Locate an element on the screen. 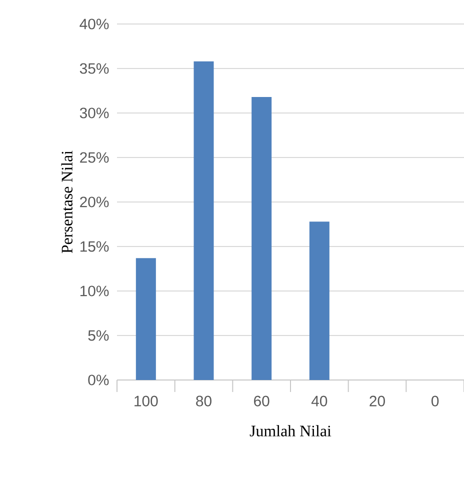 The height and width of the screenshot is (484, 464). y-tick-label: 25% is located at coordinates (94, 157).